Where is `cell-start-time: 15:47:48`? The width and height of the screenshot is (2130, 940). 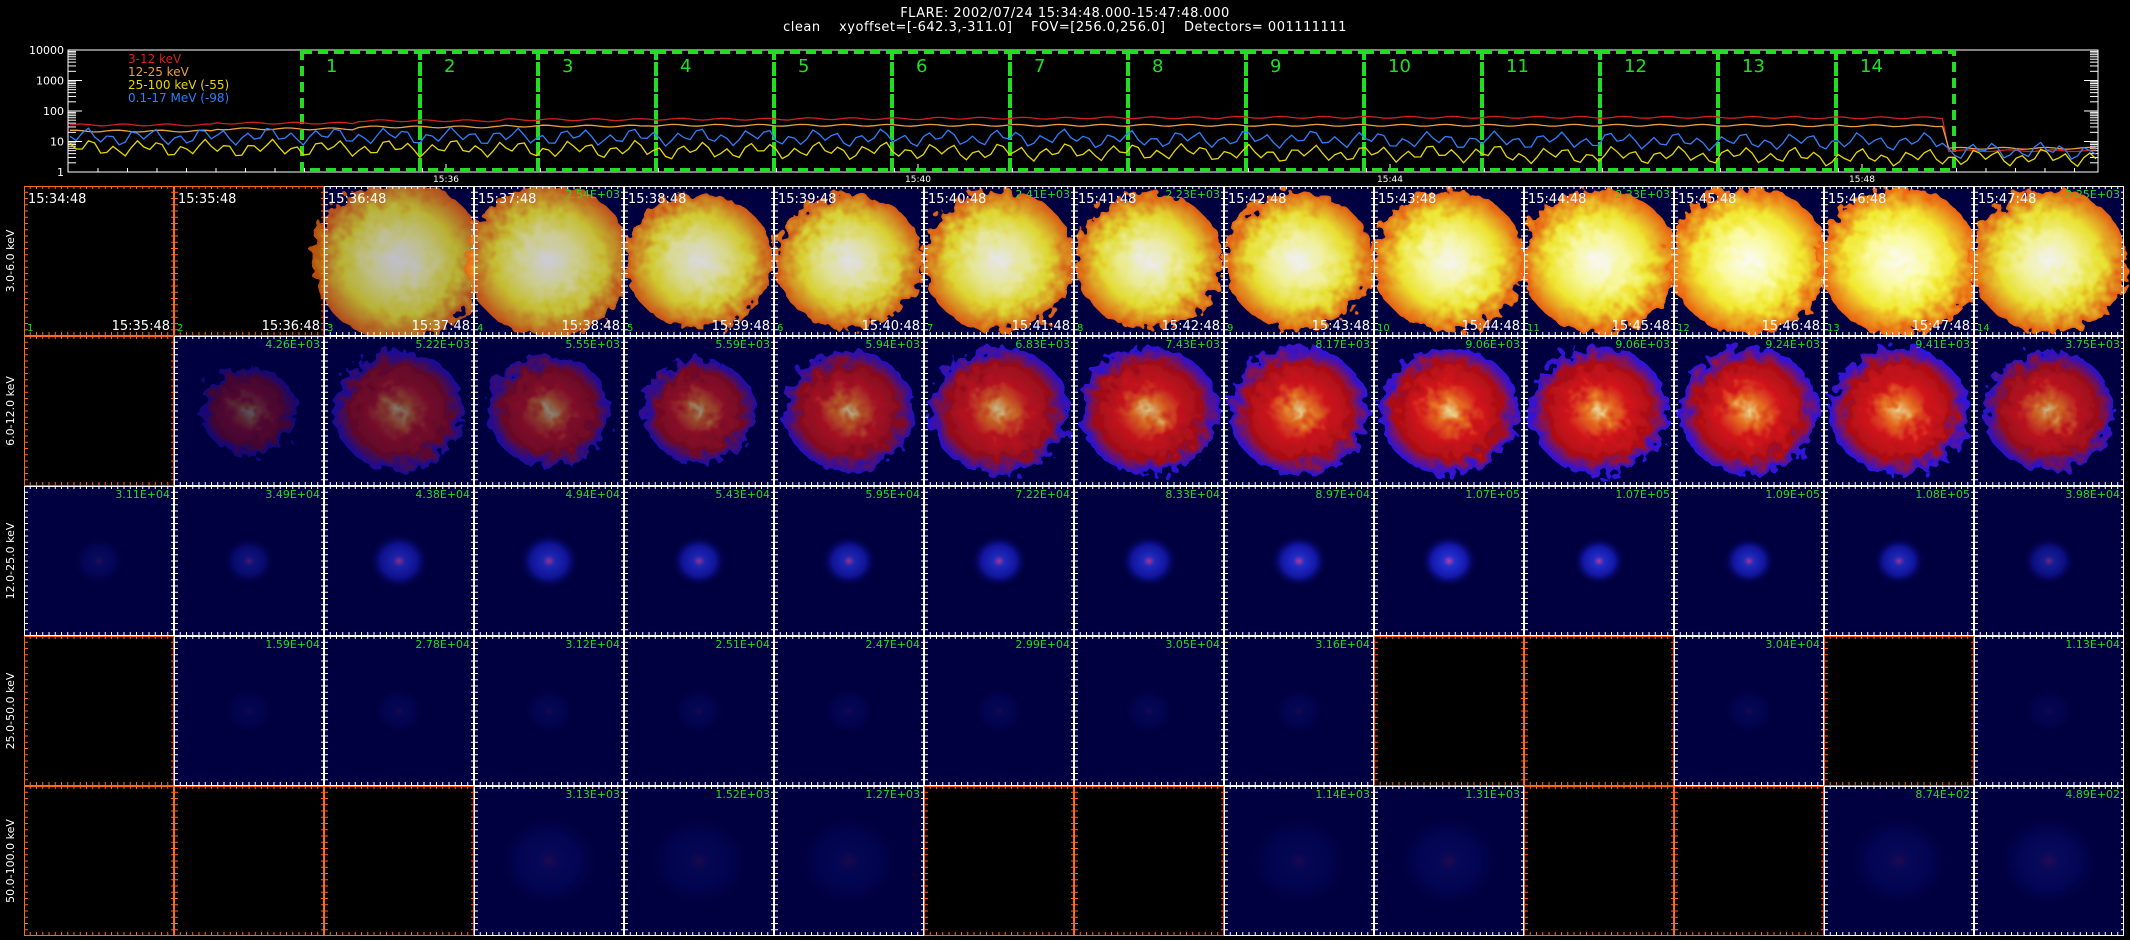
cell-start-time: 15:47:48 is located at coordinates (2007, 199).